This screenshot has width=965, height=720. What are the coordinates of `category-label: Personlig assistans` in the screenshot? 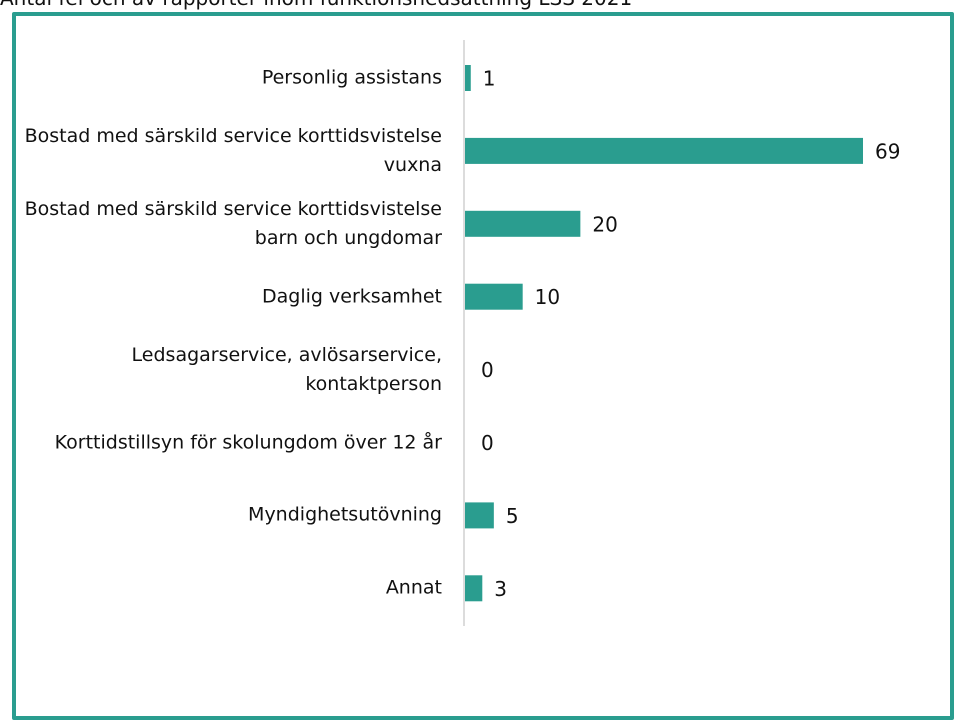 It's located at (351, 77).